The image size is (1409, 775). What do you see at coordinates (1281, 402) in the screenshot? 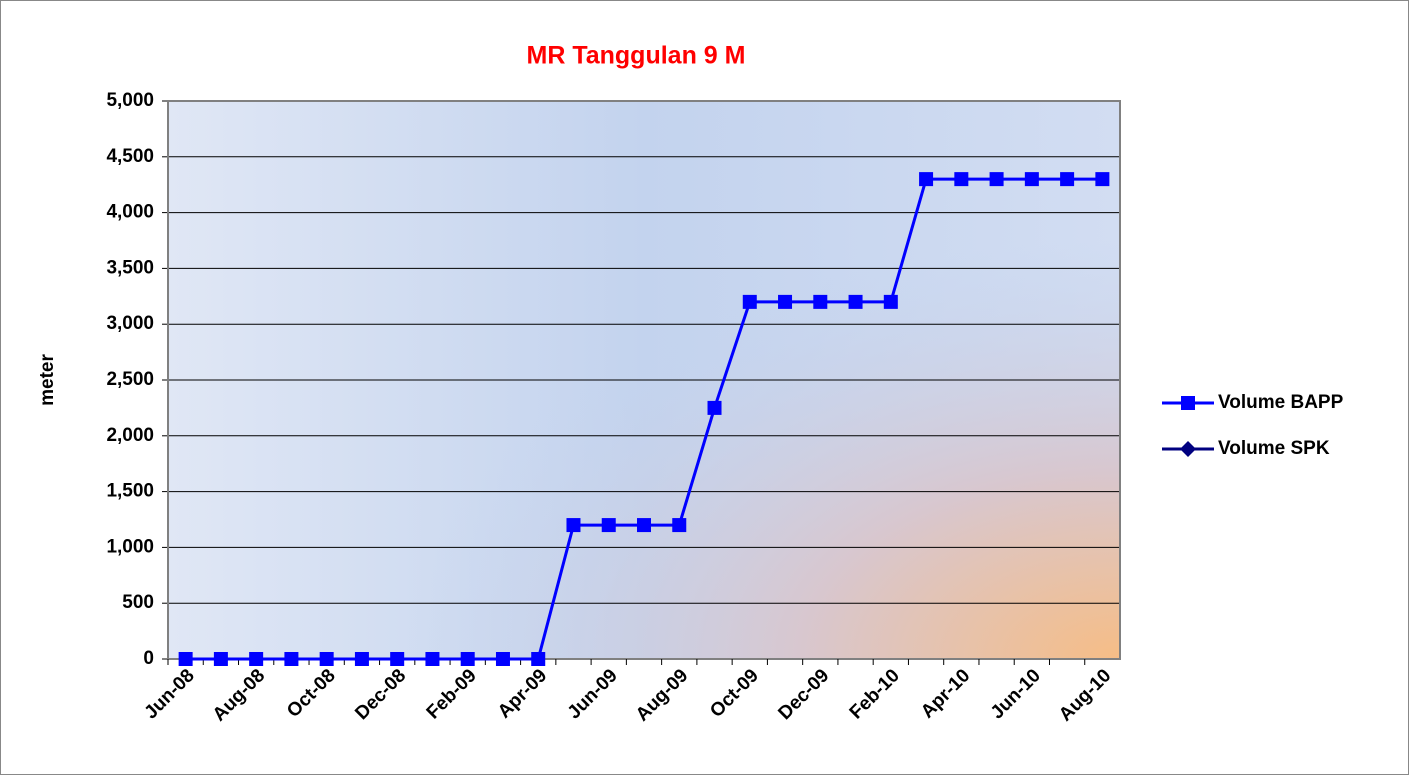
I see `legend-label: Volume BAPP` at bounding box center [1281, 402].